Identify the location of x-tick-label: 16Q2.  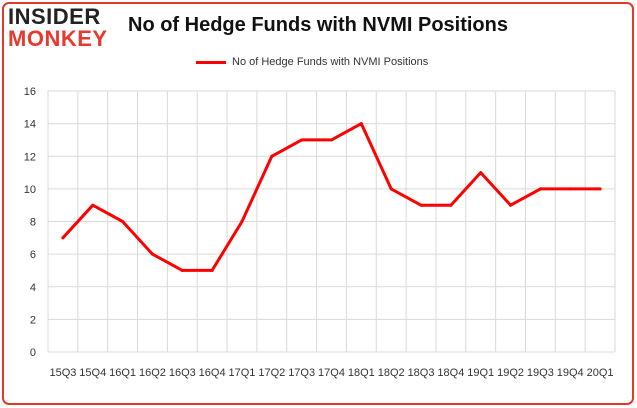
(152, 373).